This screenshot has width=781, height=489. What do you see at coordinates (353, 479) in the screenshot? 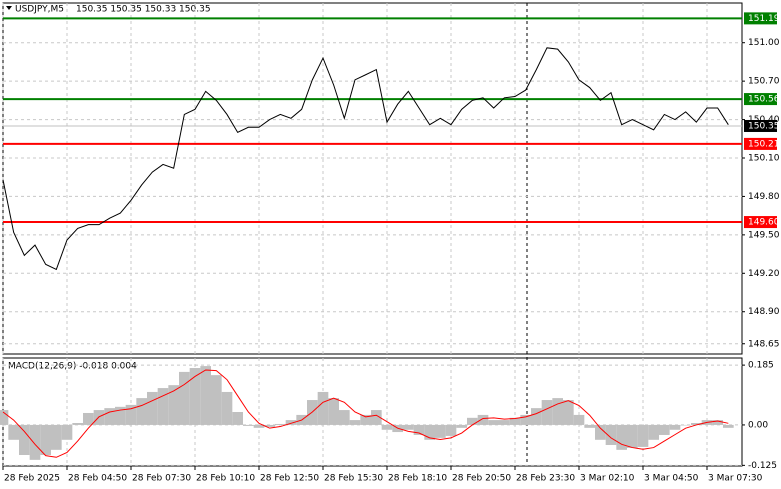
I see `x-tick-label: 28 Feb 15:30` at bounding box center [353, 479].